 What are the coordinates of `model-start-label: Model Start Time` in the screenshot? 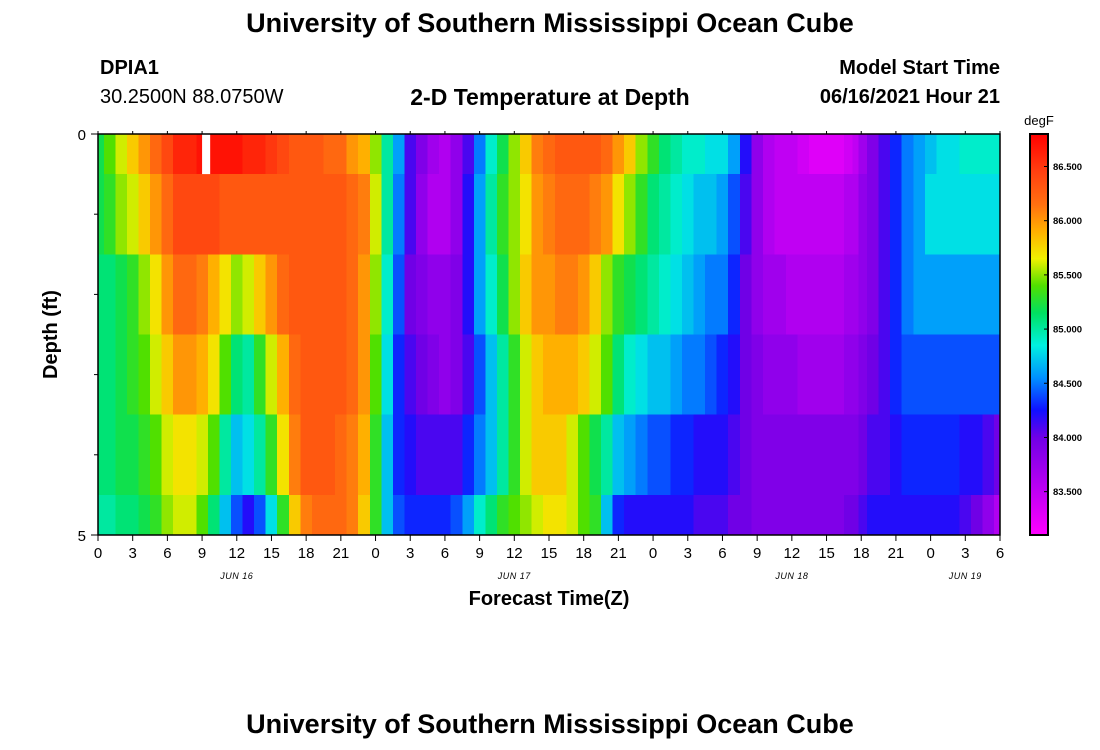 It's located at (919, 68).